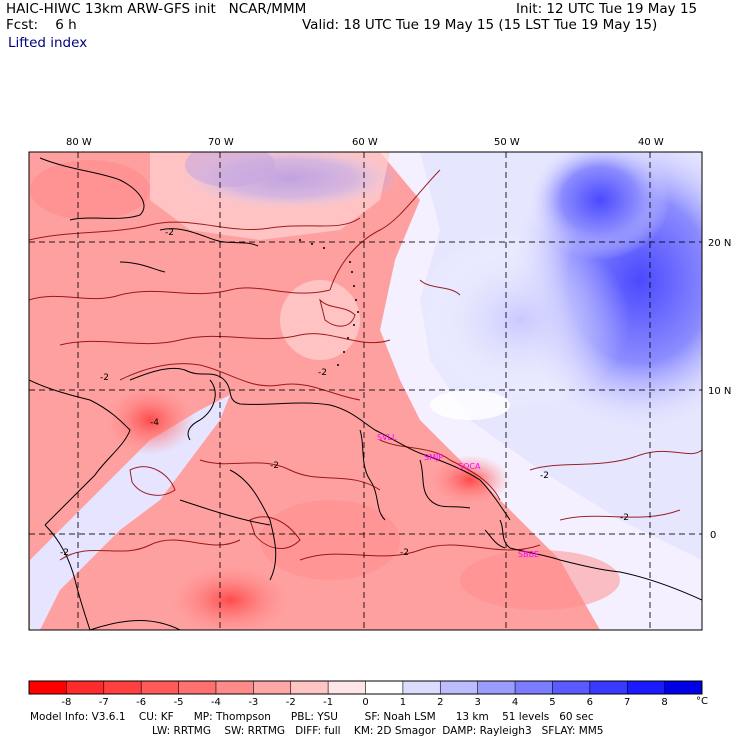  What do you see at coordinates (477, 702) in the screenshot?
I see `colorbar-tick-label: 3` at bounding box center [477, 702].